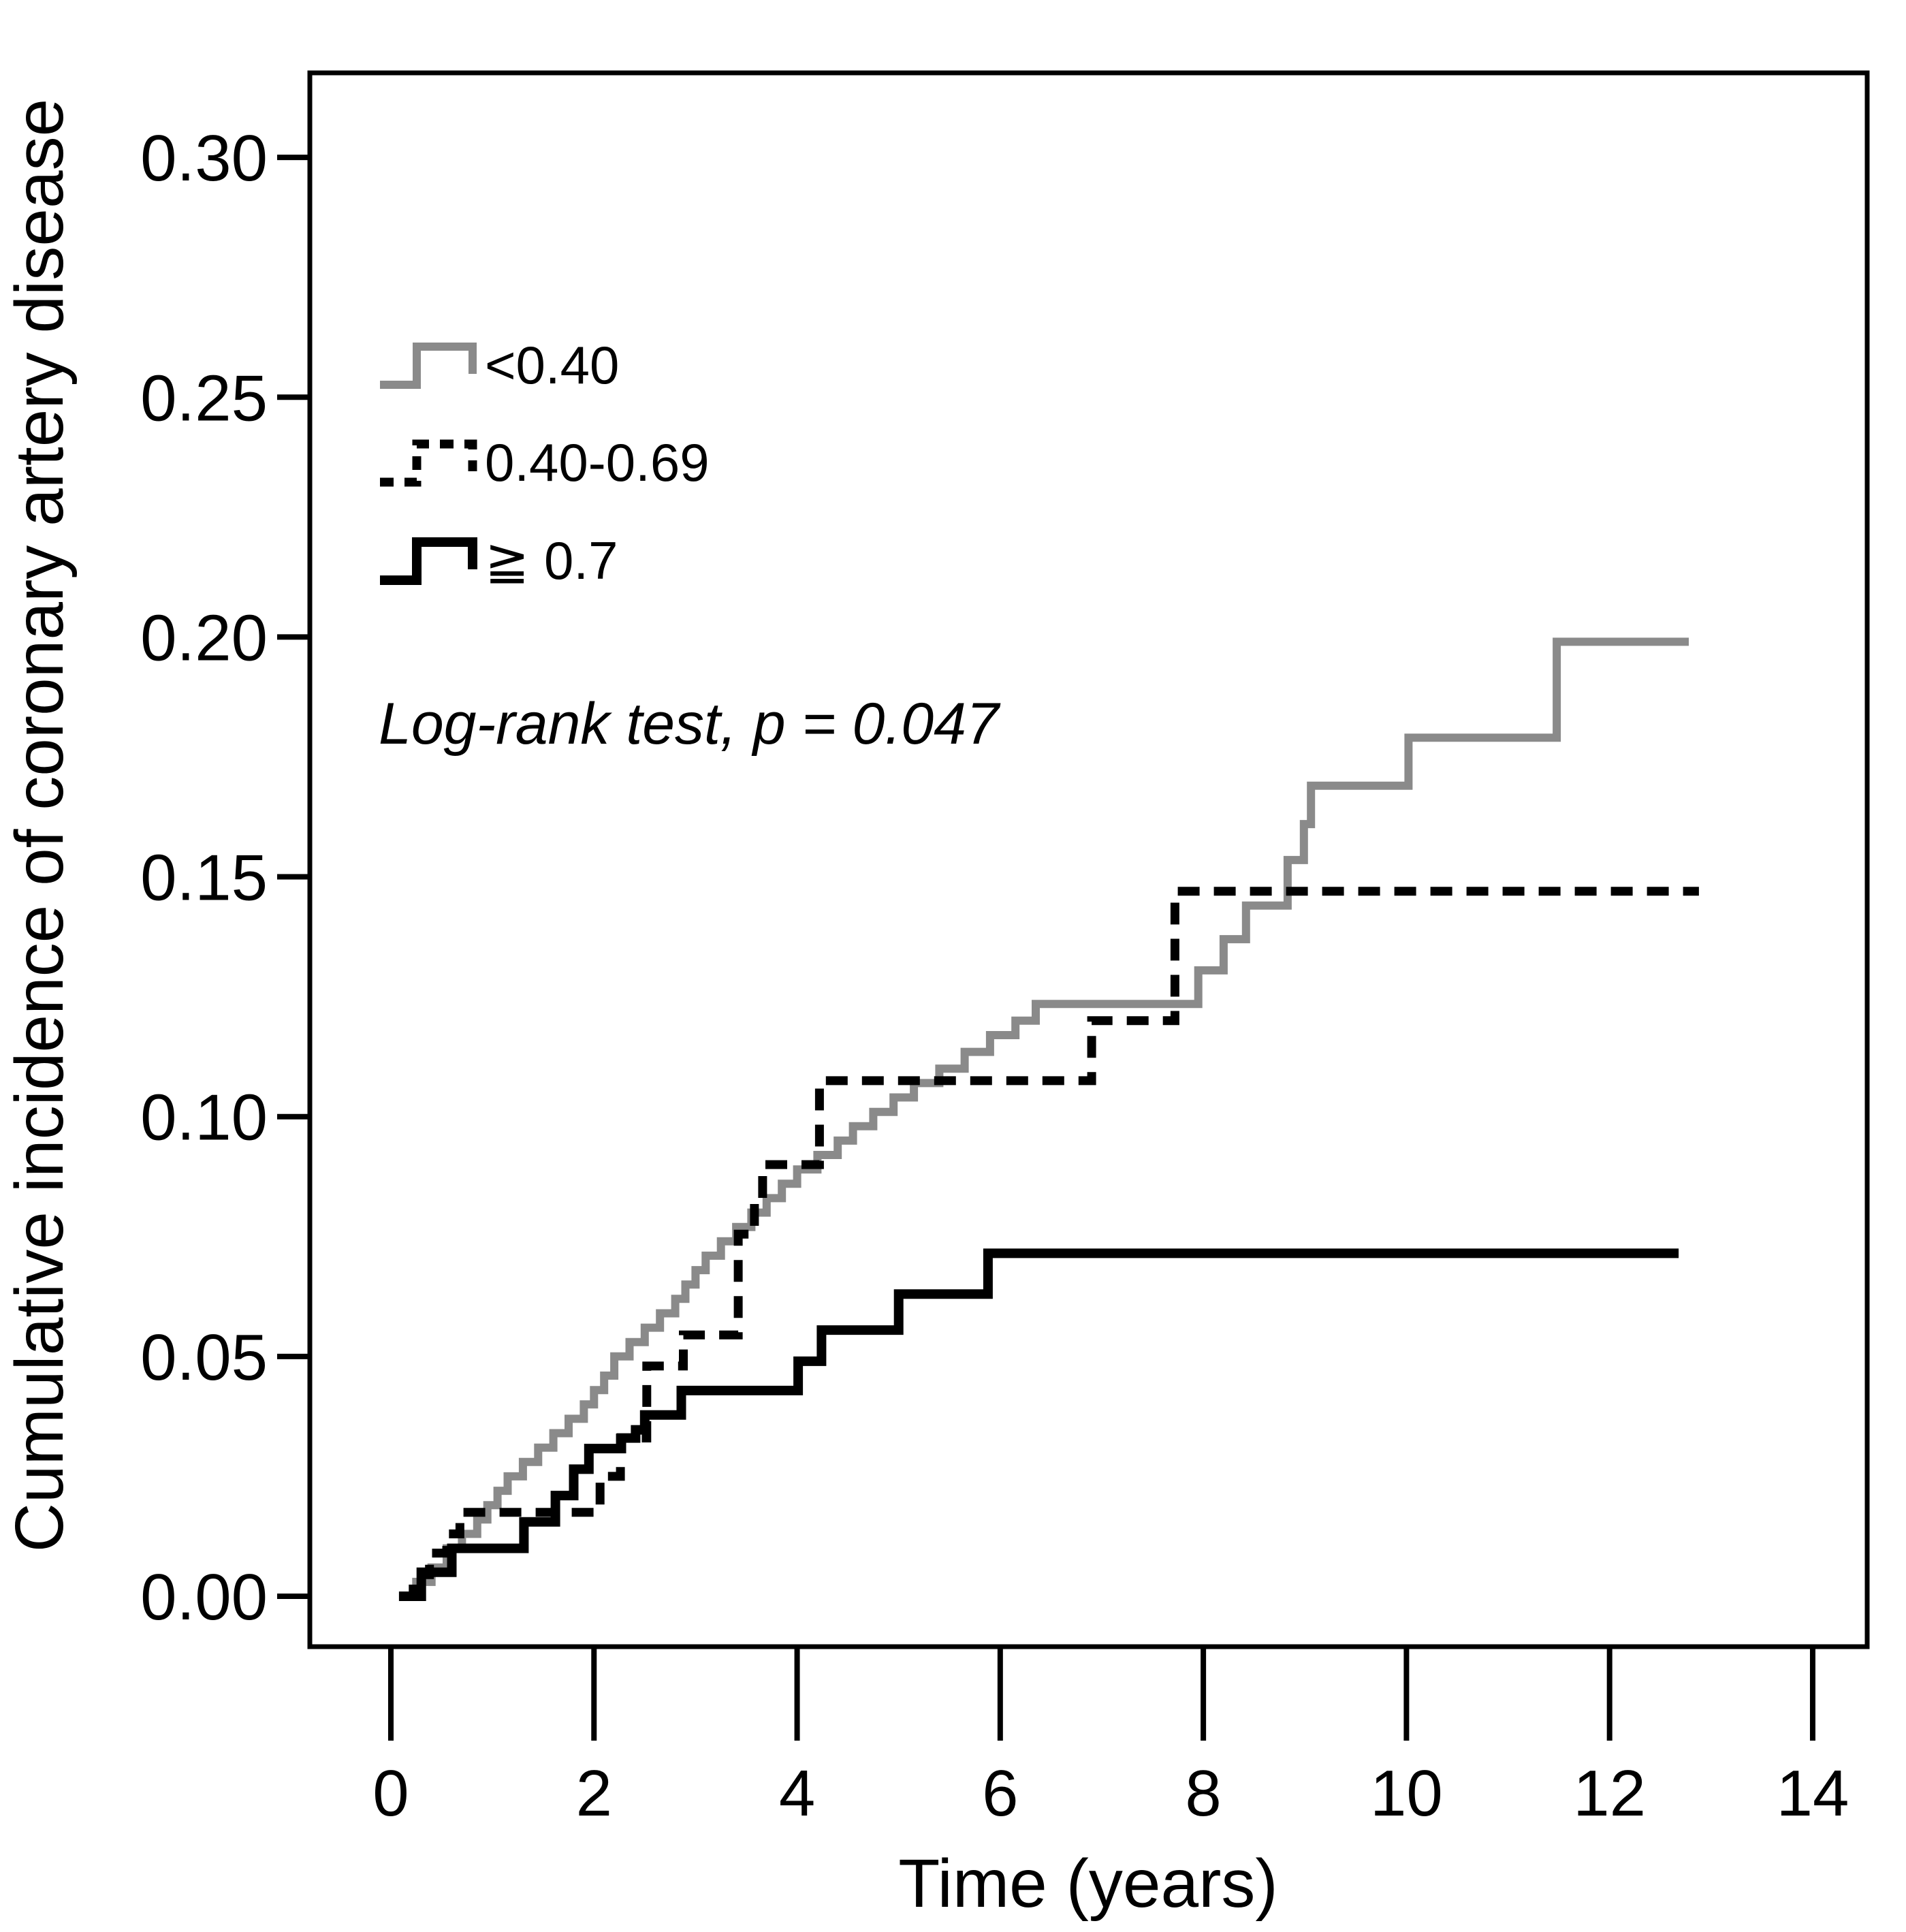 This screenshot has width=1906, height=1932. Describe the element at coordinates (551, 560) in the screenshot. I see `legend-label-2: ≧ 0.7` at that location.